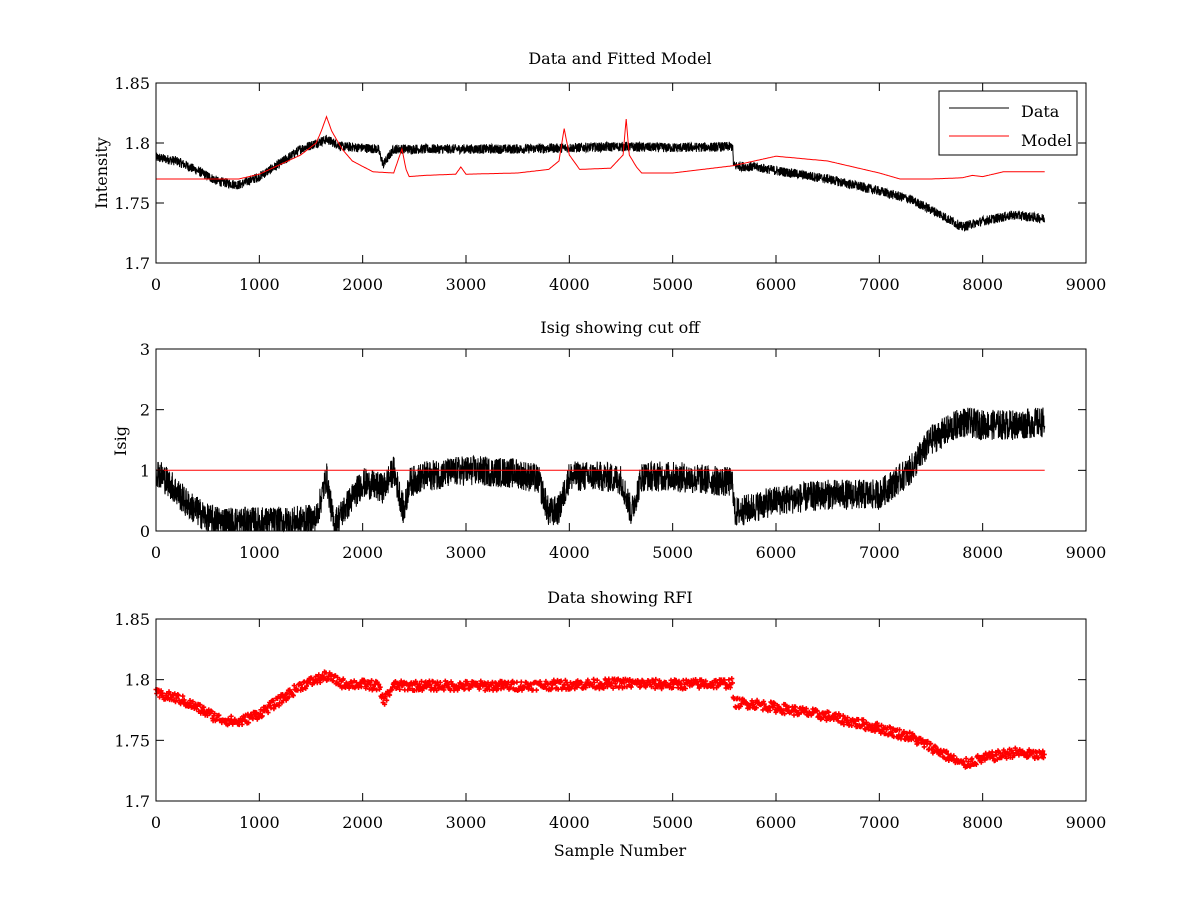  I want to click on panel-2-series, so click(600, 470).